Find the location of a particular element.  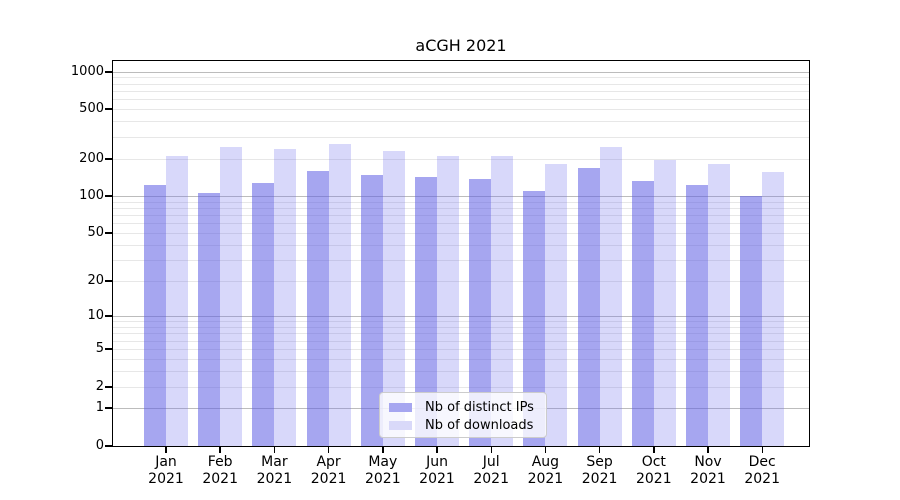

bar-downloads-jun is located at coordinates (448, 301).